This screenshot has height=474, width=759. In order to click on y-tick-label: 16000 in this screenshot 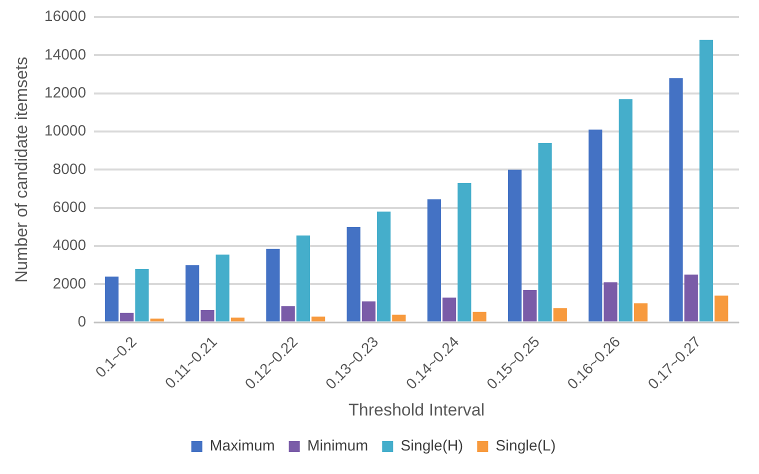, I will do `click(65, 17)`.